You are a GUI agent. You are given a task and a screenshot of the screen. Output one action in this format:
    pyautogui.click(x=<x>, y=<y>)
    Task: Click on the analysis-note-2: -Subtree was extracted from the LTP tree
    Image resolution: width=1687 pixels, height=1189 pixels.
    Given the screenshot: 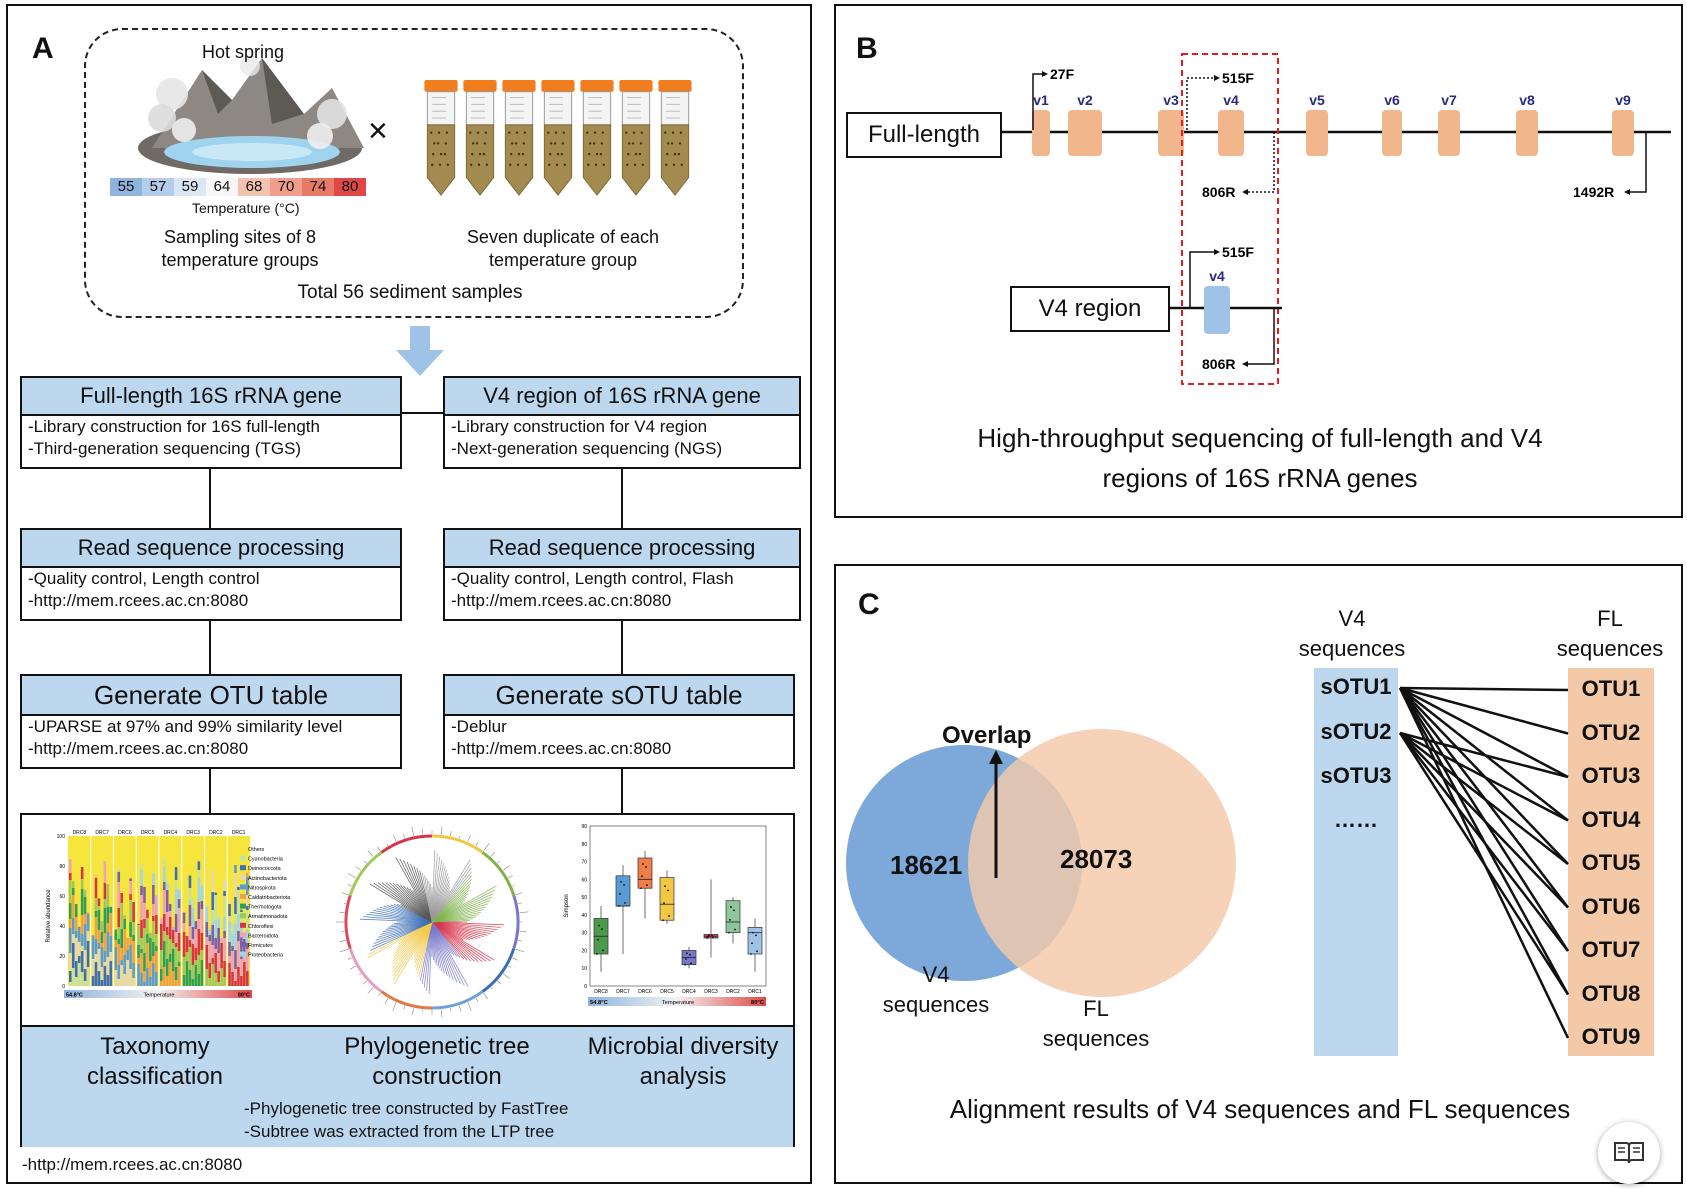 What is the action you would take?
    pyautogui.click(x=406, y=1131)
    